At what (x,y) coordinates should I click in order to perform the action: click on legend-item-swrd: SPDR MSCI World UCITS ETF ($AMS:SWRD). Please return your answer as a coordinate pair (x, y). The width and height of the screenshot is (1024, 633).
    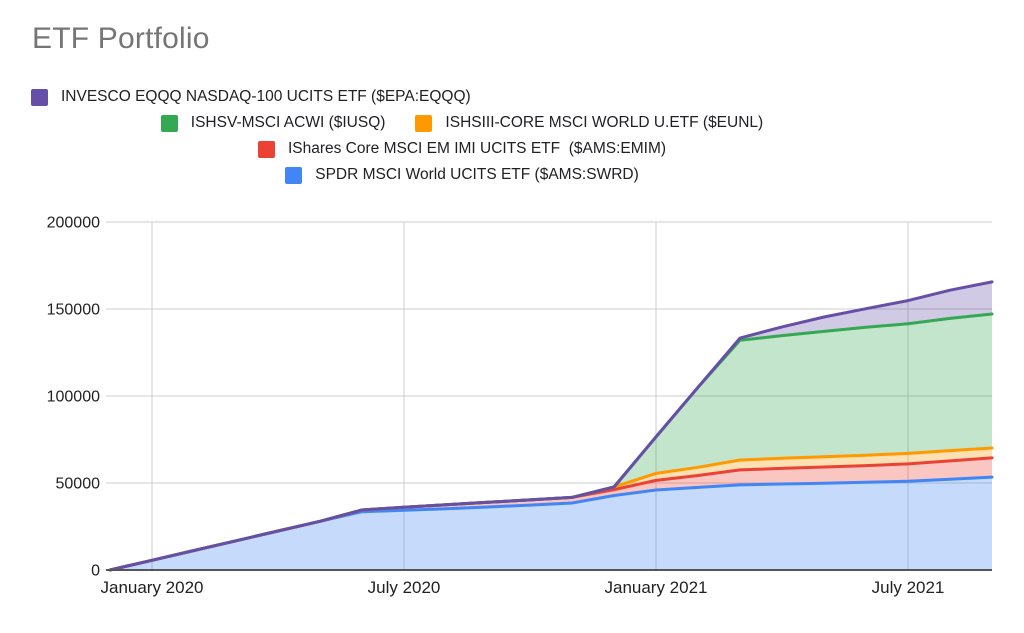
    Looking at the image, I should click on (462, 175).